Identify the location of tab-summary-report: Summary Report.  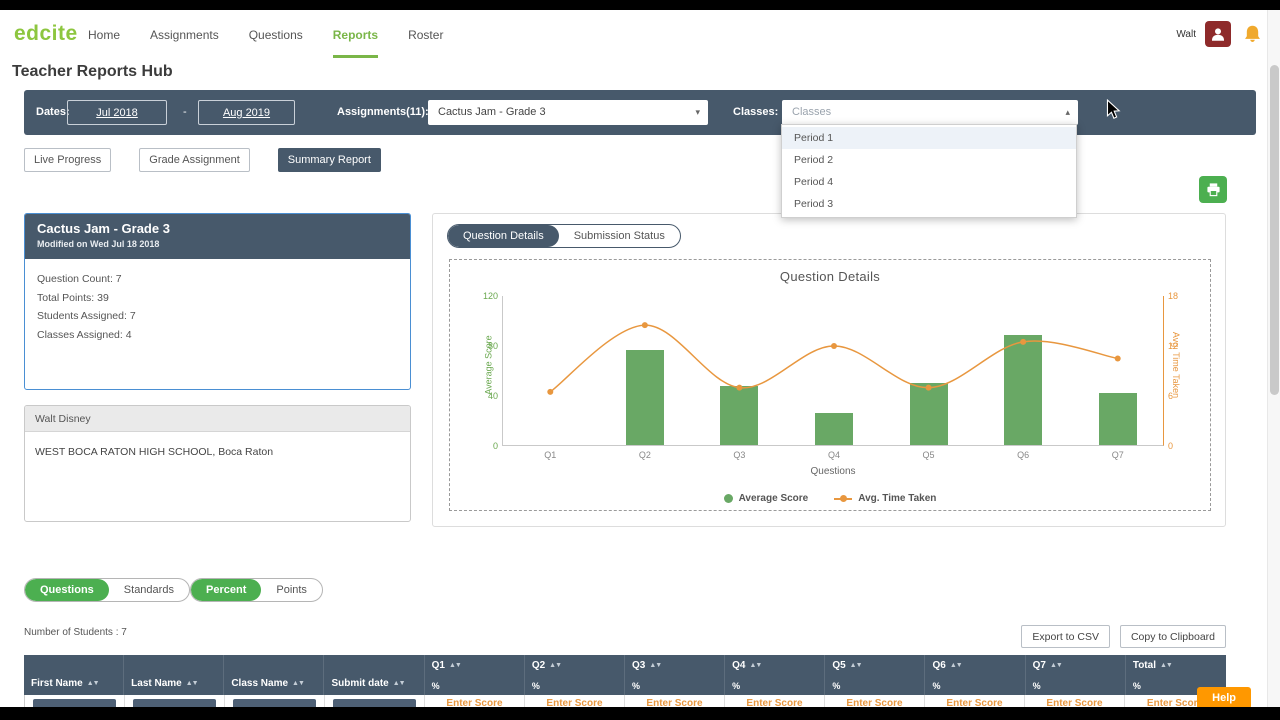
(329, 160).